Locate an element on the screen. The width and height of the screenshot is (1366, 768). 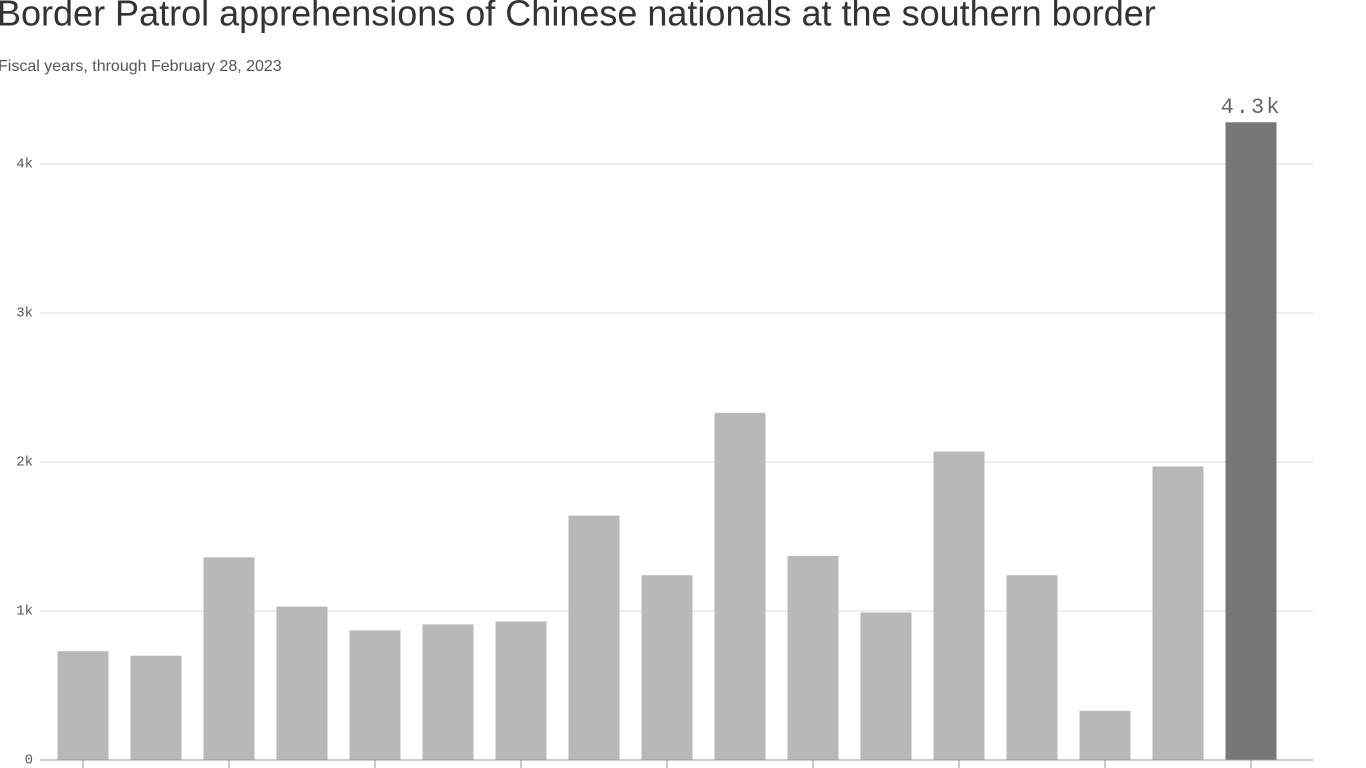
y-tick-label: 2k is located at coordinates (24, 463).